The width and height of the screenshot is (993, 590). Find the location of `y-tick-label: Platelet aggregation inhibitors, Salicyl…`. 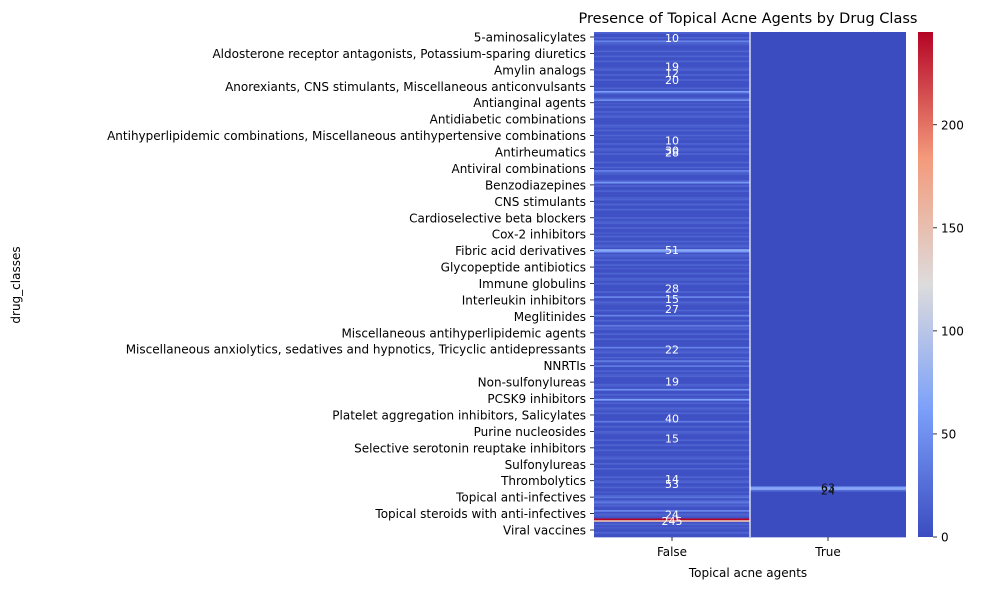

y-tick-label: Platelet aggregation inhibitors, Salicyl… is located at coordinates (459, 415).